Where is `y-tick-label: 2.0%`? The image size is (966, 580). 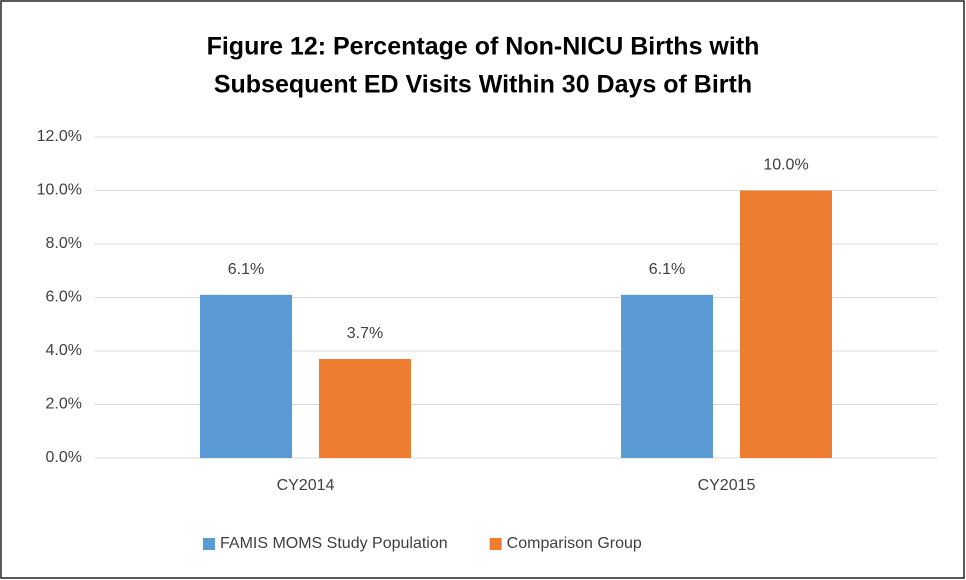
y-tick-label: 2.0% is located at coordinates (64, 404).